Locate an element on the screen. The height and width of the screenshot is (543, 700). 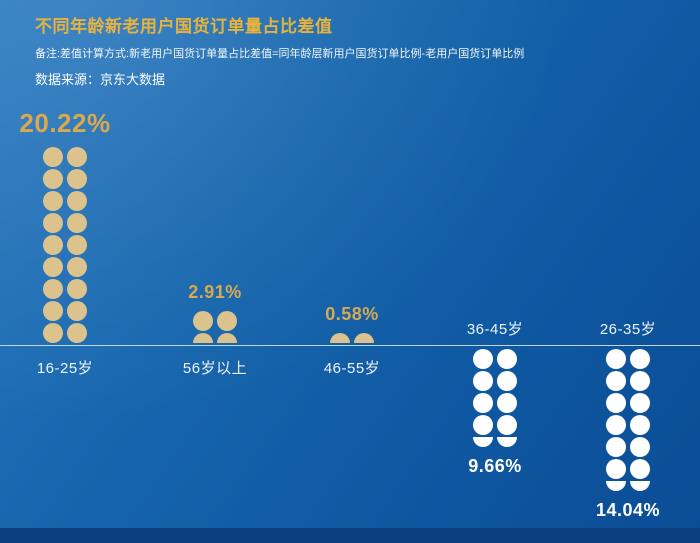
bar-group: 0.58% is located at coordinates (352, 323).